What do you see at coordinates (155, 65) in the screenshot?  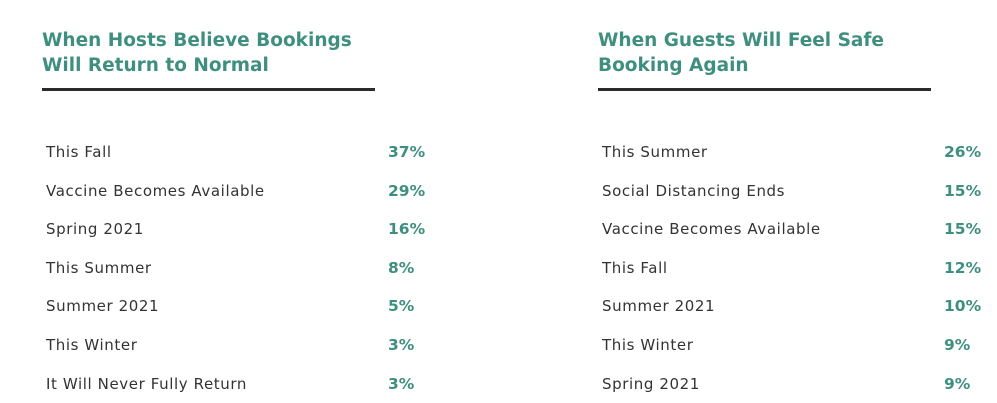 I see `panel-title: Will Return to Normal` at bounding box center [155, 65].